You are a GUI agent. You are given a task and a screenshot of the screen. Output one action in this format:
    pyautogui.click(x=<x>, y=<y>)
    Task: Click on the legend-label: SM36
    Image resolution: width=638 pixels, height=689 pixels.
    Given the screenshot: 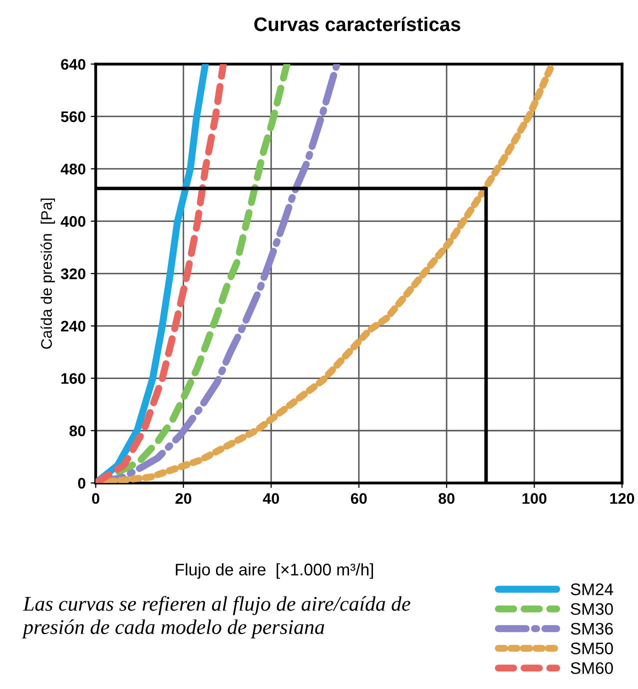 What is the action you would take?
    pyautogui.click(x=591, y=628)
    